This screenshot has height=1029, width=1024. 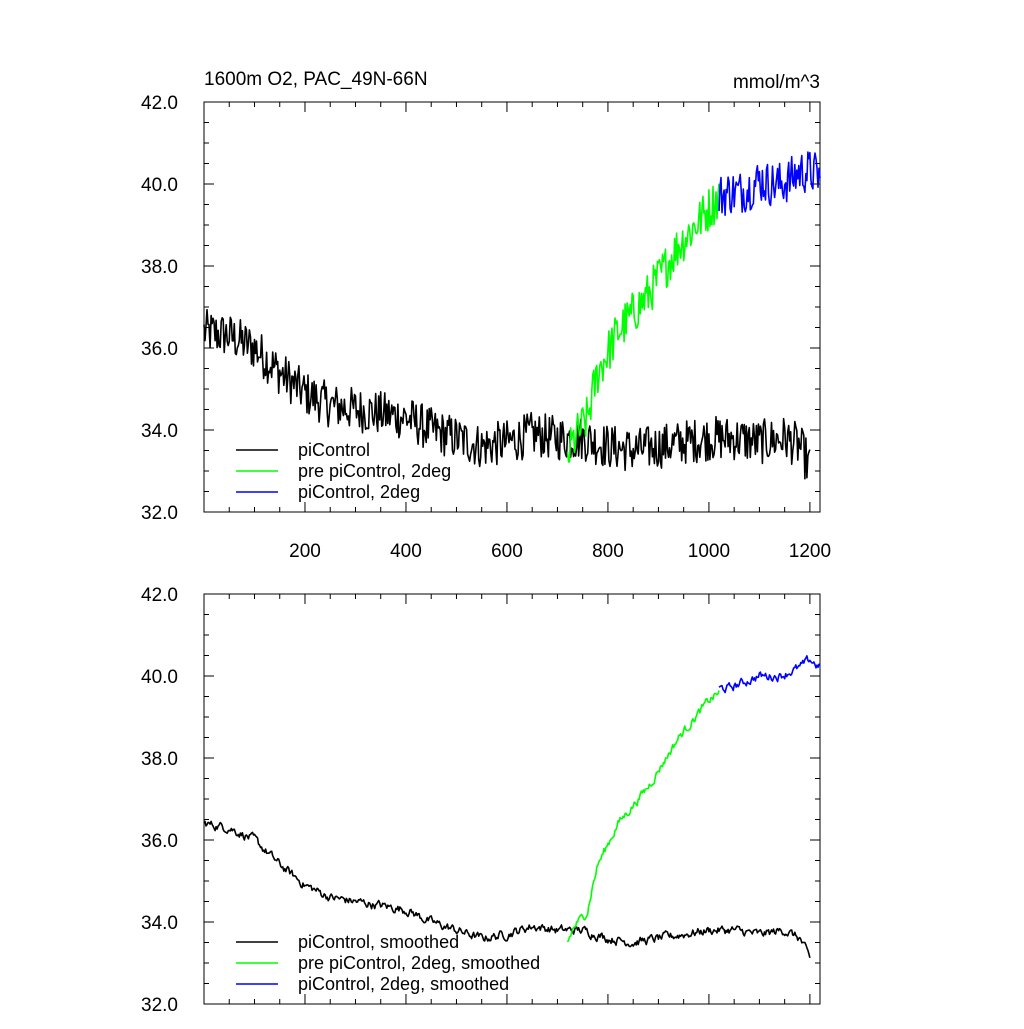 I want to click on x-tick-label: 600, so click(x=507, y=551).